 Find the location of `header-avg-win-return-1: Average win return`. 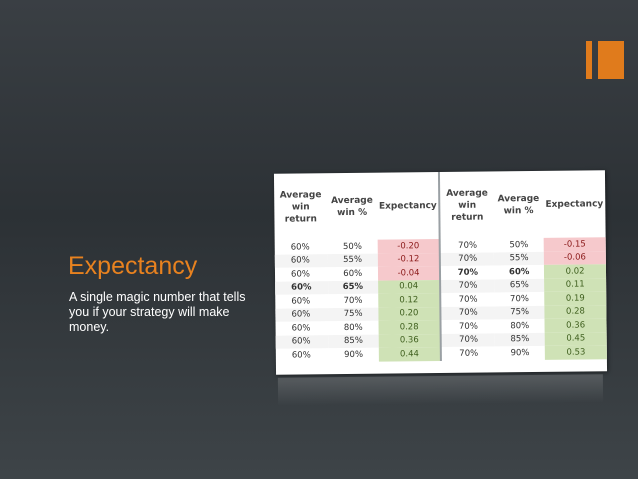

header-avg-win-return-1: Average win return is located at coordinates (300, 207).